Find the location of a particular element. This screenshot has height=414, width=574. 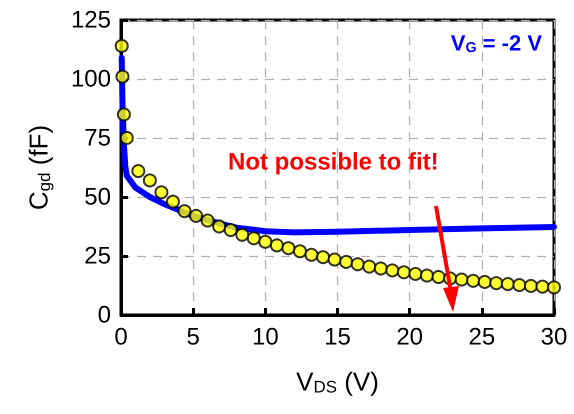

x-tick-label: 30 is located at coordinates (554, 337).